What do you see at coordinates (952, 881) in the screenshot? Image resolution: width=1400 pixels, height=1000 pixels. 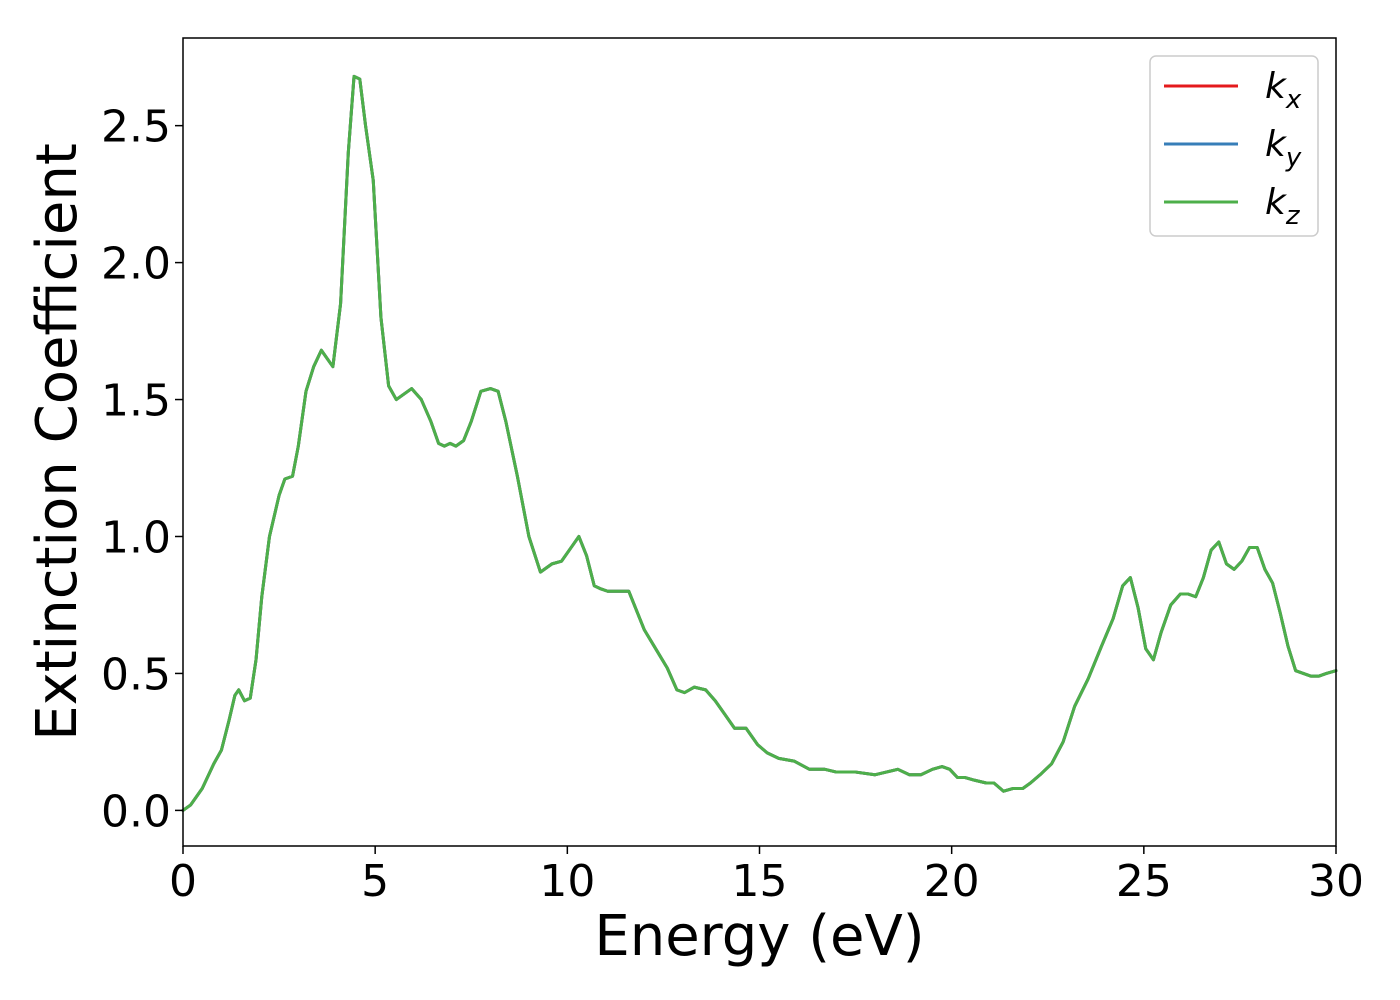 I see `x-tick-label: 20` at bounding box center [952, 881].